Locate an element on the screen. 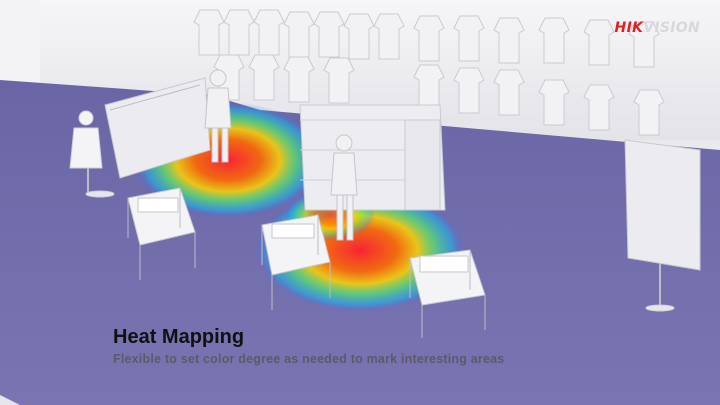  clothing-rack-left is located at coordinates (157, 128).